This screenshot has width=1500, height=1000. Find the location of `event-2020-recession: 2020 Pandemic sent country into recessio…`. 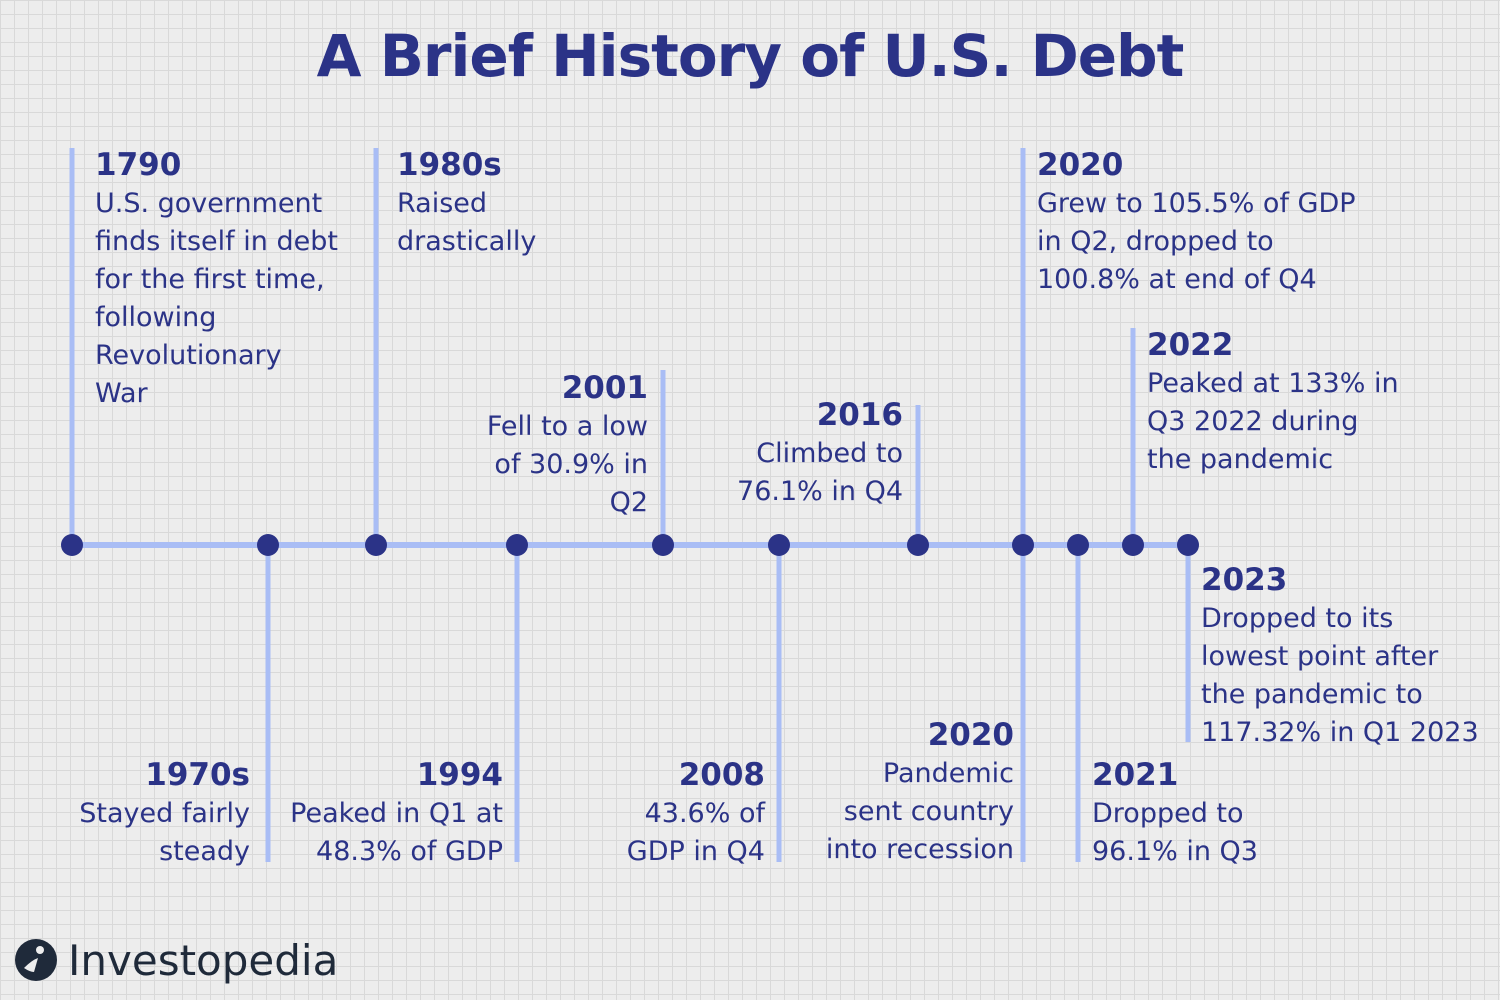

event-2020-recession: 2020 Pandemic sent country into recessio… is located at coordinates (920, 792).